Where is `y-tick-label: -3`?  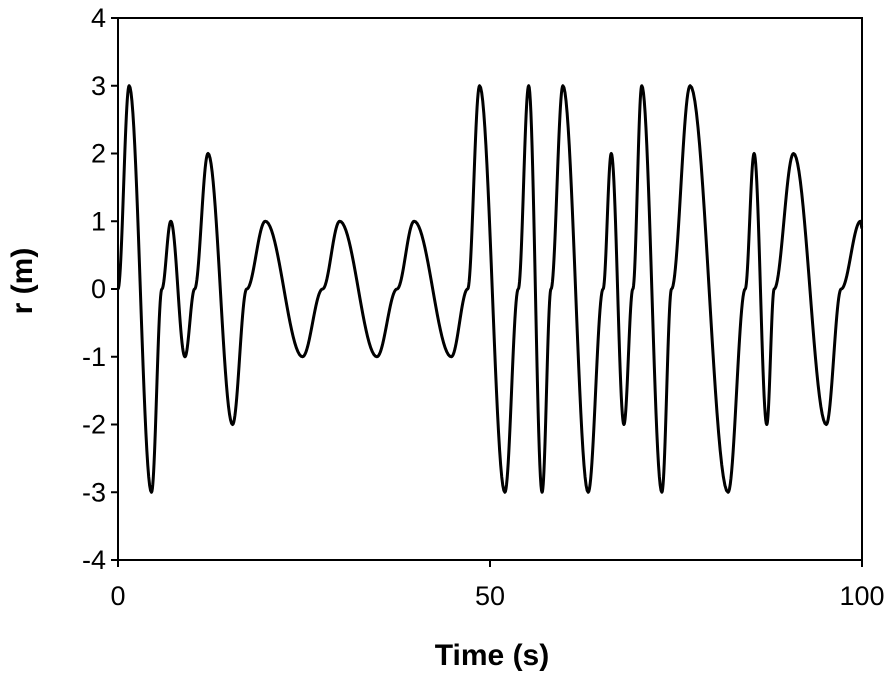
y-tick-label: -3 is located at coordinates (94, 492).